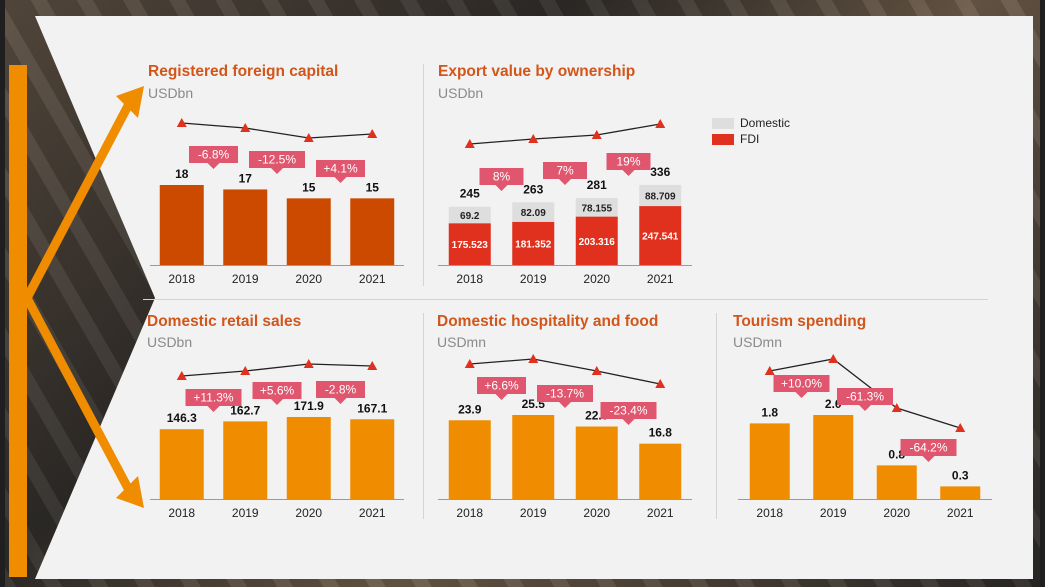 The width and height of the screenshot is (1045, 587). I want to click on growth-badge-tour, so click(865, 399).